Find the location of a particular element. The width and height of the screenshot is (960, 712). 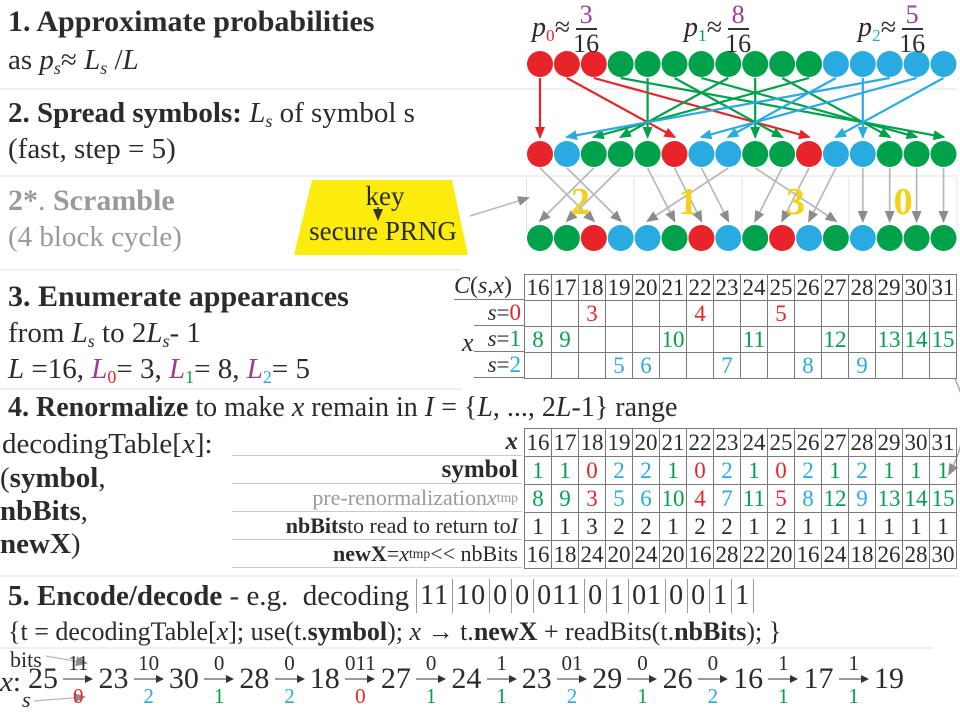

p1-denominator: 16 is located at coordinates (738, 43).